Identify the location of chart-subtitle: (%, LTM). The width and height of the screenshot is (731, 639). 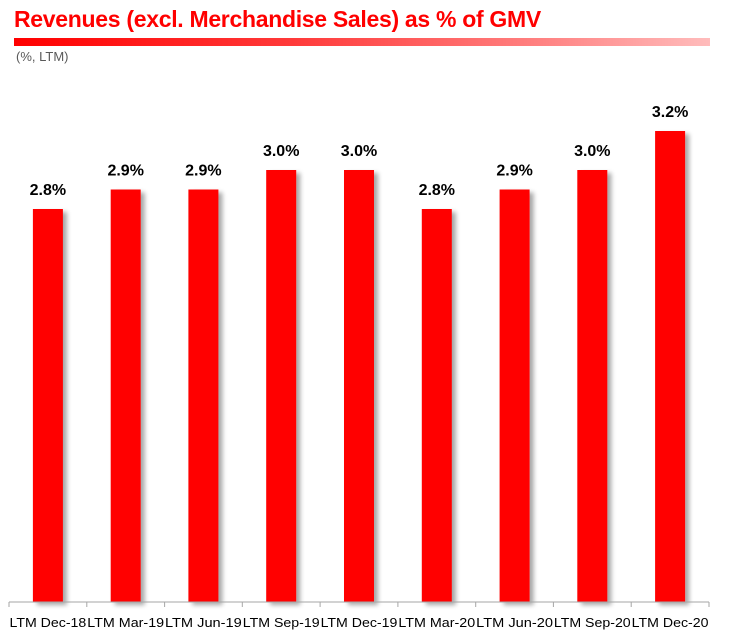
(42, 56).